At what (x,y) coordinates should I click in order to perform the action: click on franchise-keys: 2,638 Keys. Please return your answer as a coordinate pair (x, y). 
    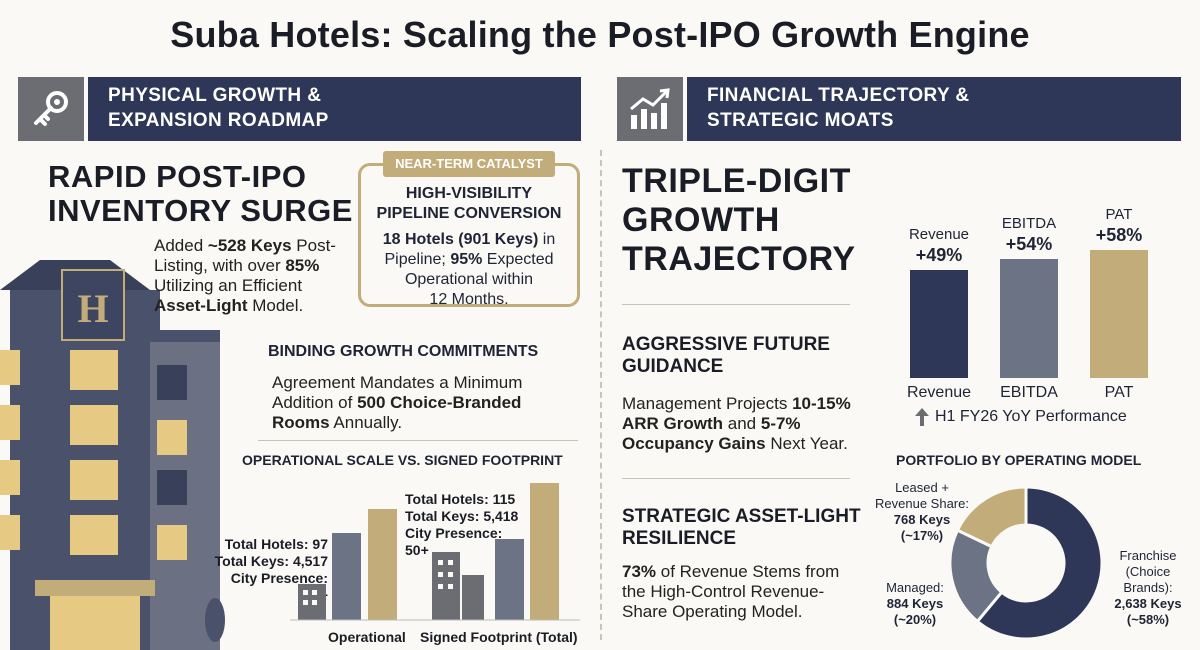
    Looking at the image, I should click on (1148, 603).